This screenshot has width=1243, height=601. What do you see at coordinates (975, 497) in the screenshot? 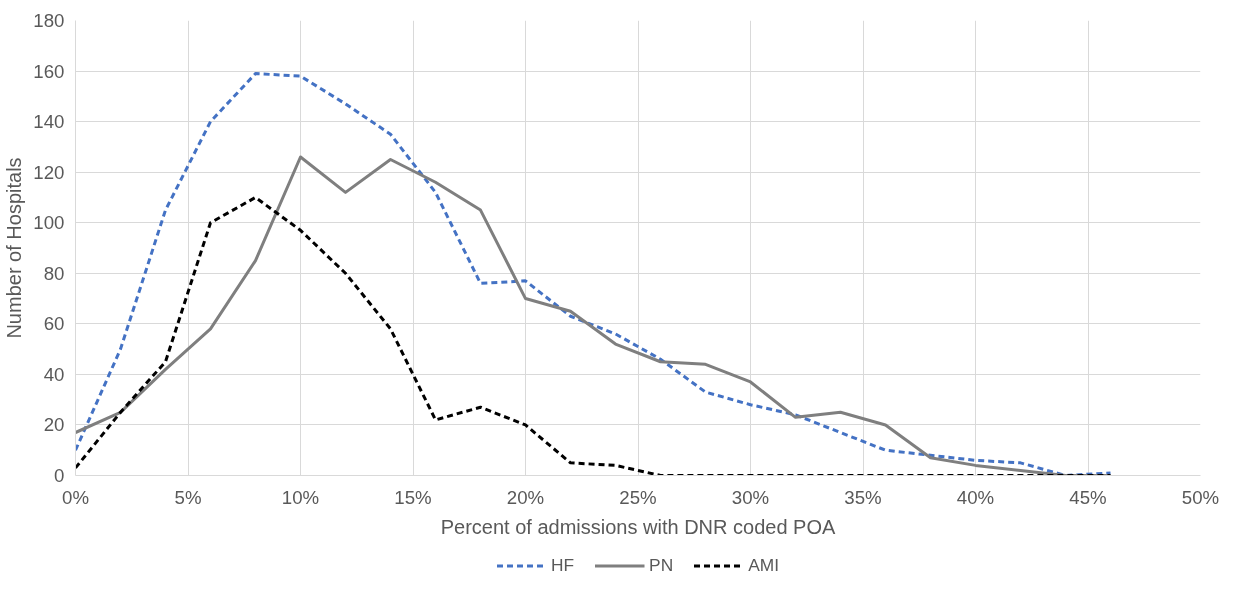
I see `x-tick-label: 40%` at bounding box center [975, 497].